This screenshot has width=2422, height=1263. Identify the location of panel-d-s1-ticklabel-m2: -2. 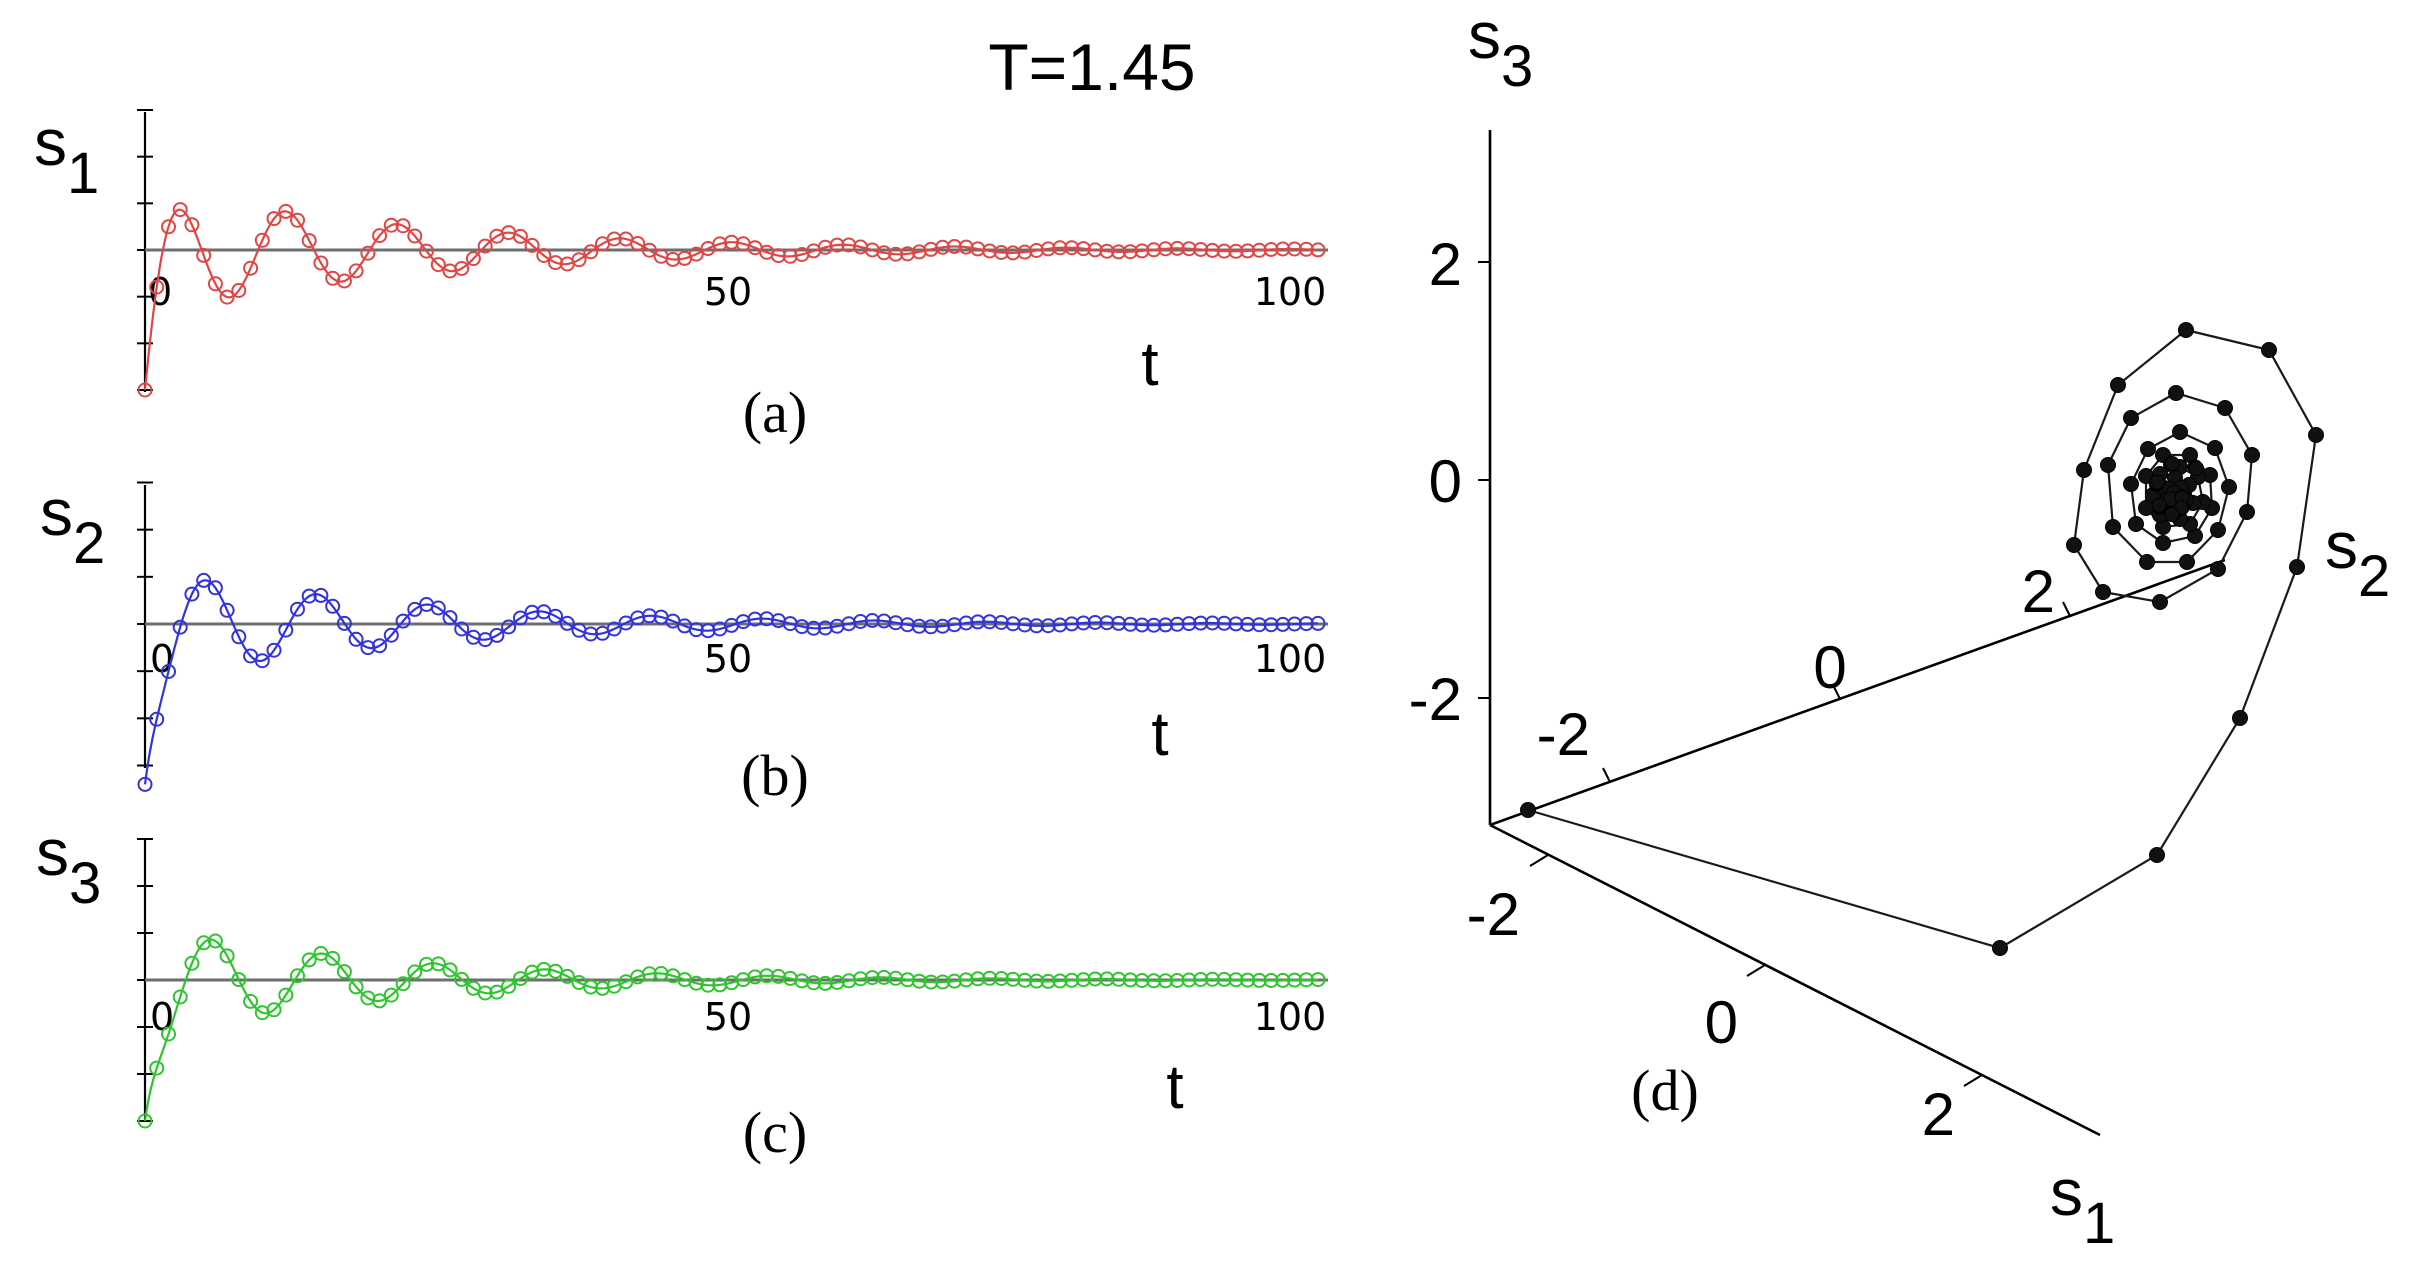
(1493, 914).